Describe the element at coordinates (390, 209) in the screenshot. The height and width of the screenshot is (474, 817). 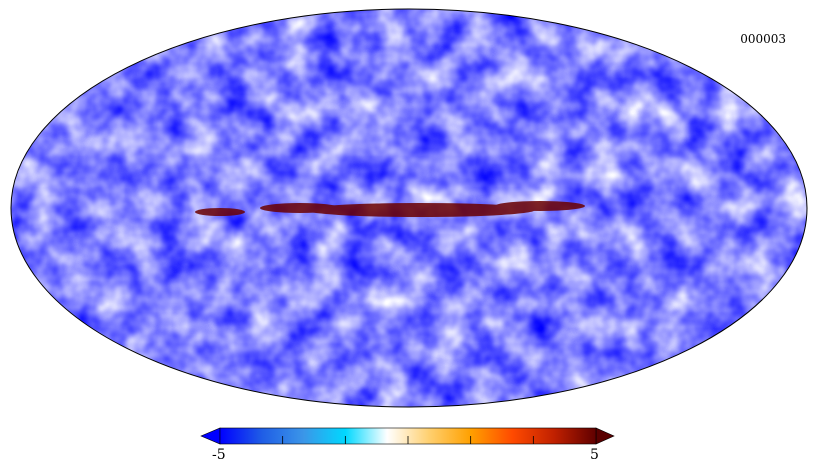
I see `galactic-plane` at that location.